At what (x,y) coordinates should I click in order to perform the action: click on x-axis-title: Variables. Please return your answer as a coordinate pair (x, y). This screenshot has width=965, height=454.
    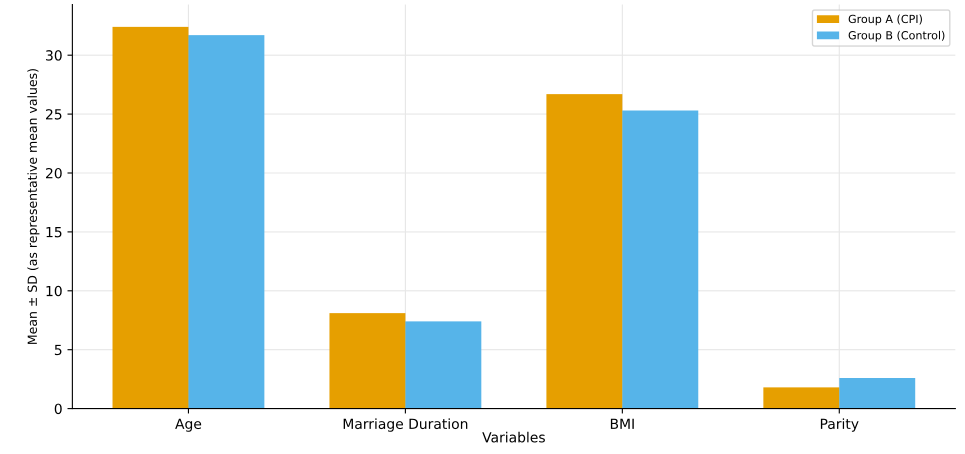
    Looking at the image, I should click on (513, 437).